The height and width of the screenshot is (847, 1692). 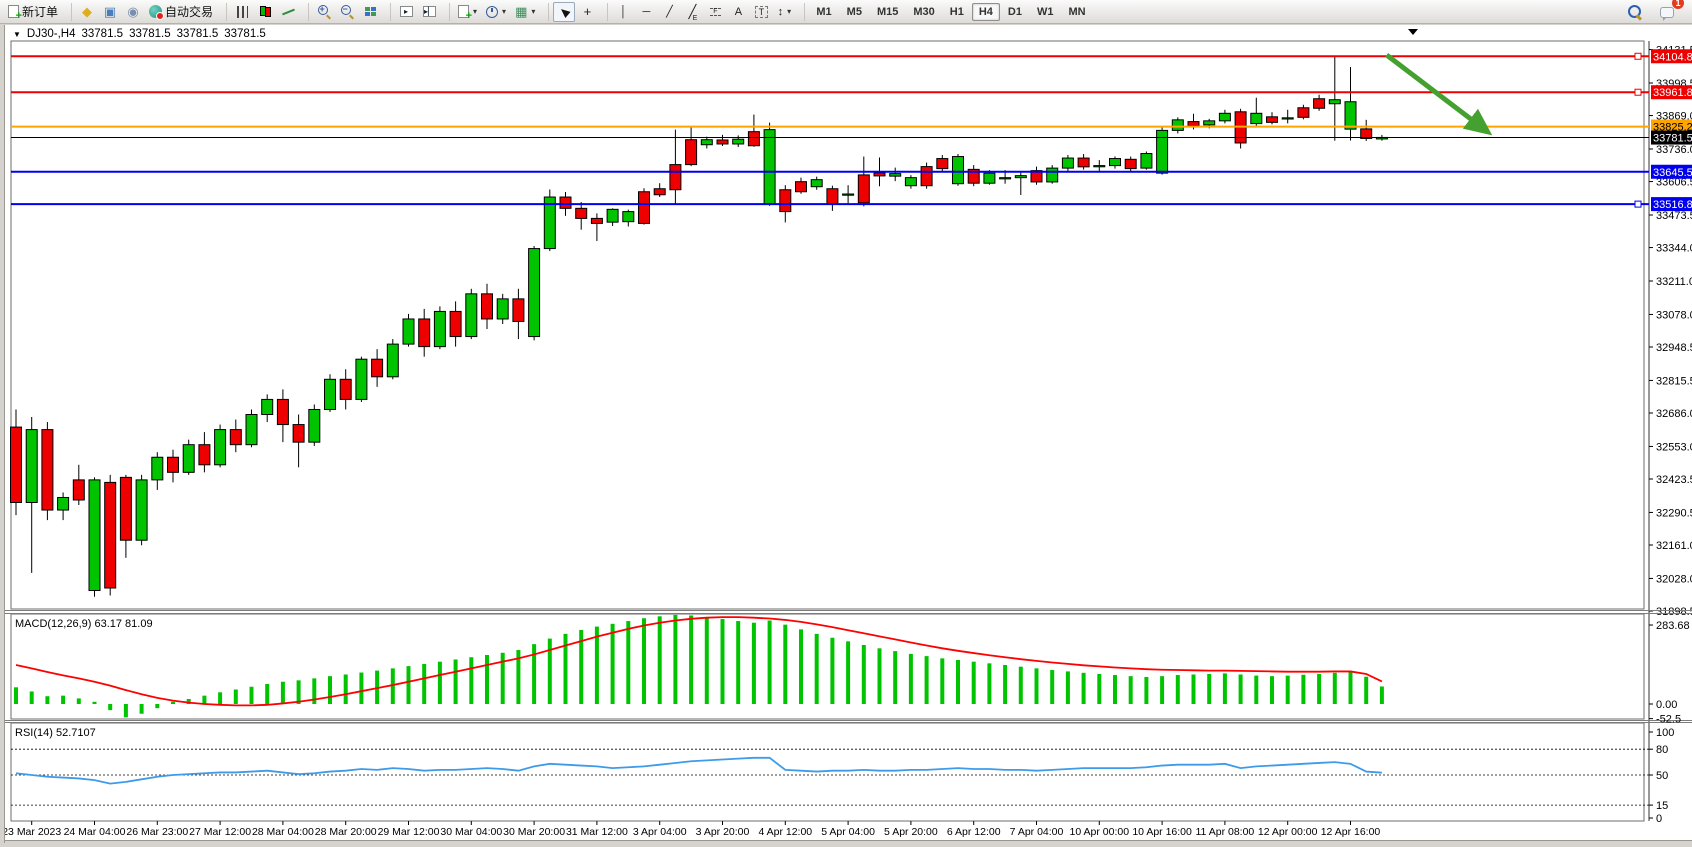 What do you see at coordinates (1672, 205) in the screenshot?
I see `line-price-label: 33516.8` at bounding box center [1672, 205].